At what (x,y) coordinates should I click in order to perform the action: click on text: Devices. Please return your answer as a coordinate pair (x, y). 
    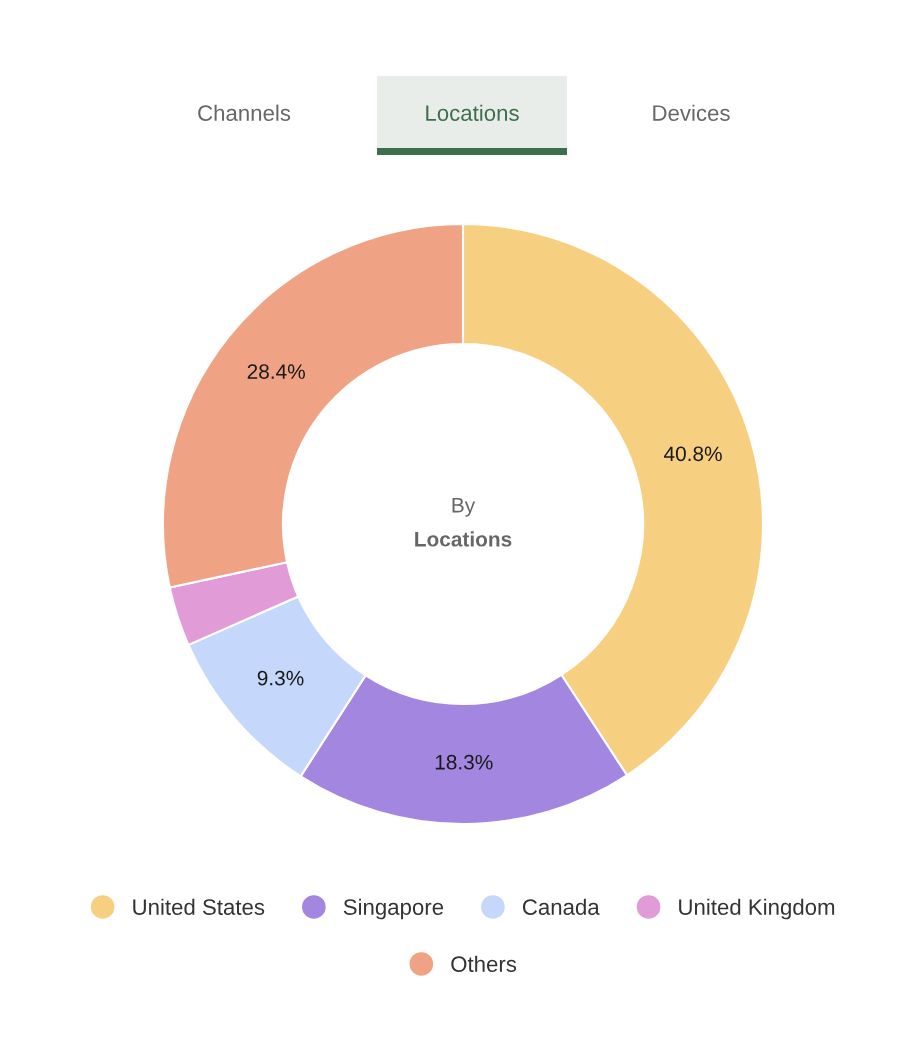
    Looking at the image, I should click on (691, 112).